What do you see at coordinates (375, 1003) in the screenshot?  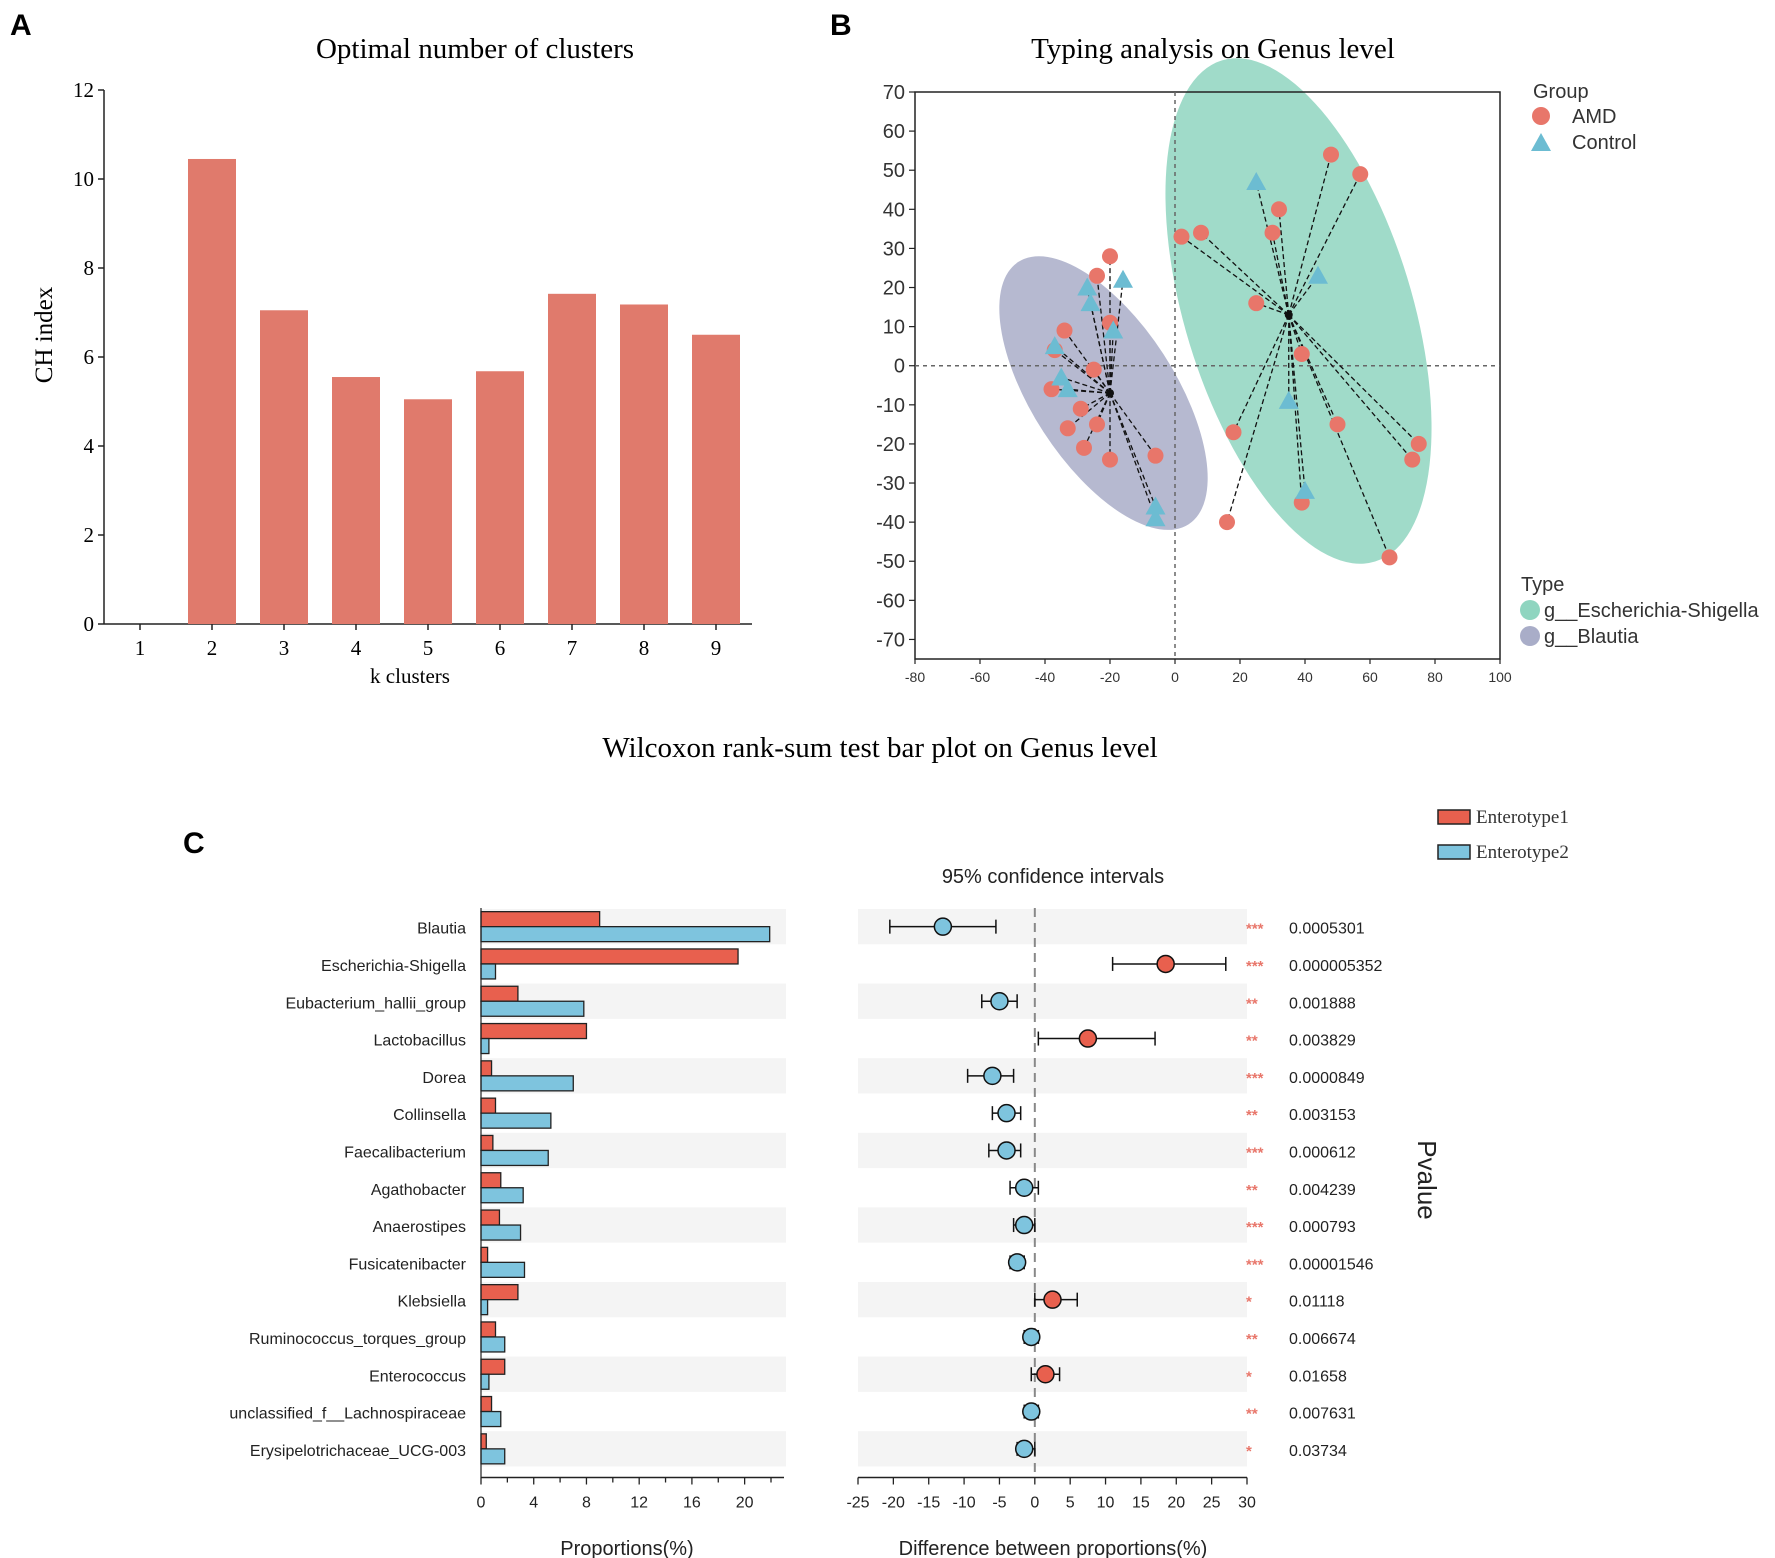 I see `genus-label: Eubacterium_hallii_group` at bounding box center [375, 1003].